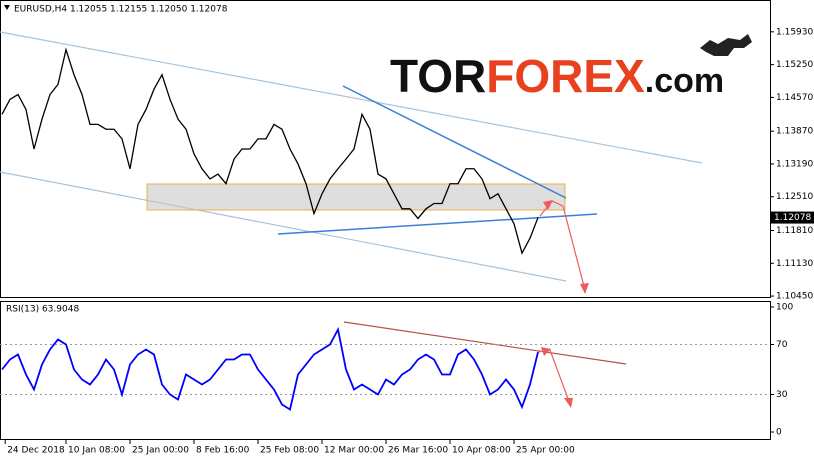  What do you see at coordinates (36, 451) in the screenshot?
I see `x-tick-label: 24 Dec 2018` at bounding box center [36, 451].